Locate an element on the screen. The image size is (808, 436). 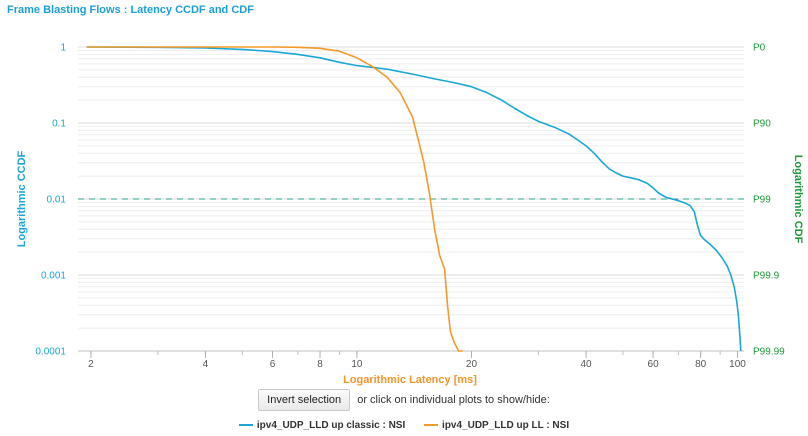
y-right-tick-label: P99.9 is located at coordinates (766, 276).